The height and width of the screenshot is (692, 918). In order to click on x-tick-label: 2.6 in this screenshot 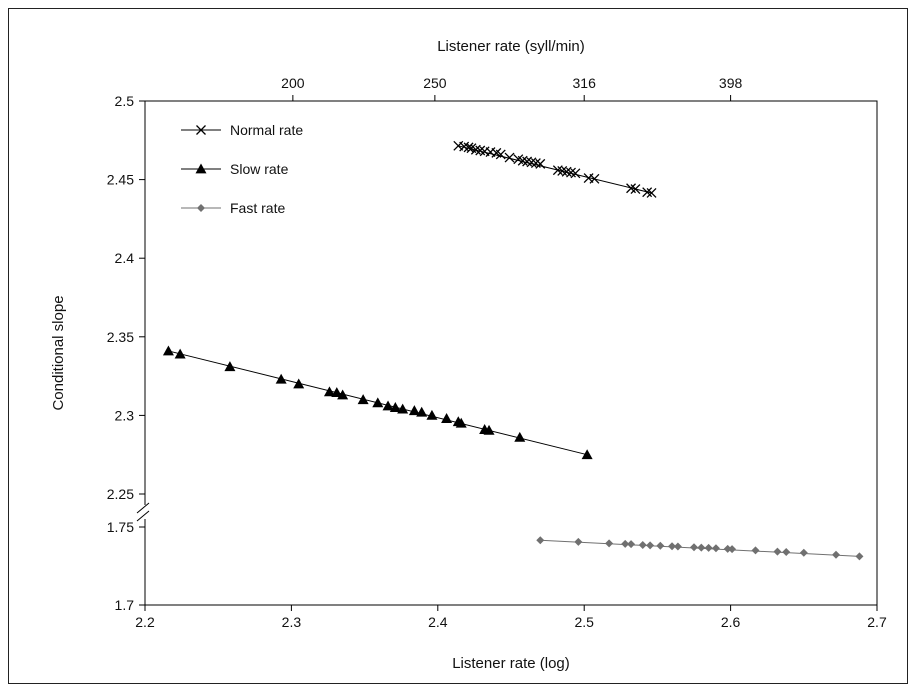, I will do `click(731, 622)`.